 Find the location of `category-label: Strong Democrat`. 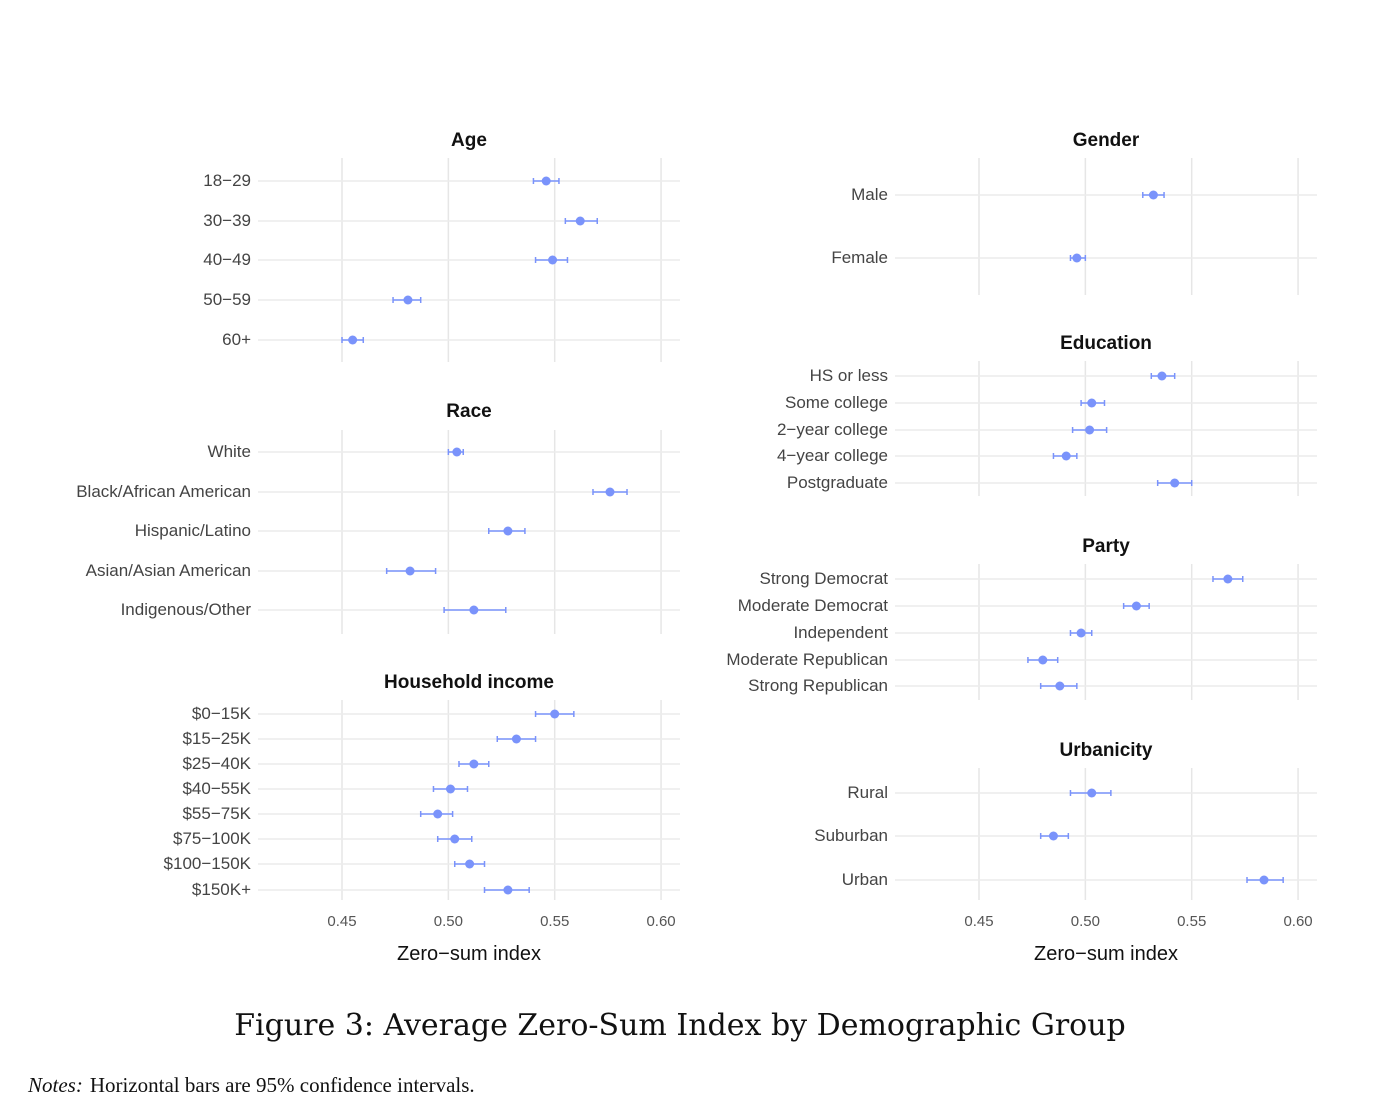

category-label: Strong Democrat is located at coordinates (824, 578).